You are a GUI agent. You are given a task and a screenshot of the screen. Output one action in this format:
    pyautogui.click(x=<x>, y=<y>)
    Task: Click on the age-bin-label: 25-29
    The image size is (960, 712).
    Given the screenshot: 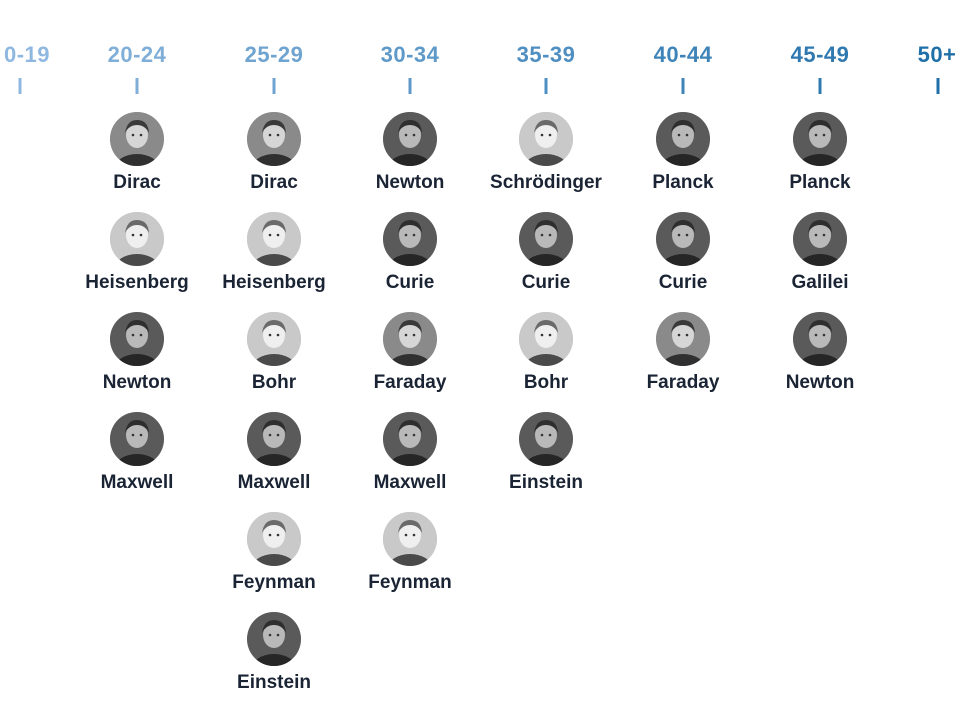 What is the action you would take?
    pyautogui.click(x=274, y=54)
    